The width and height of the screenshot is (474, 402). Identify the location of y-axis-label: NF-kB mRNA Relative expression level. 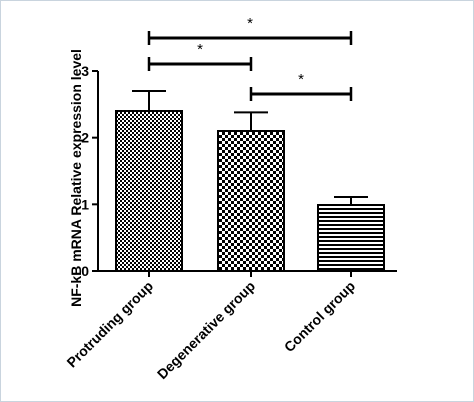
(76, 178).